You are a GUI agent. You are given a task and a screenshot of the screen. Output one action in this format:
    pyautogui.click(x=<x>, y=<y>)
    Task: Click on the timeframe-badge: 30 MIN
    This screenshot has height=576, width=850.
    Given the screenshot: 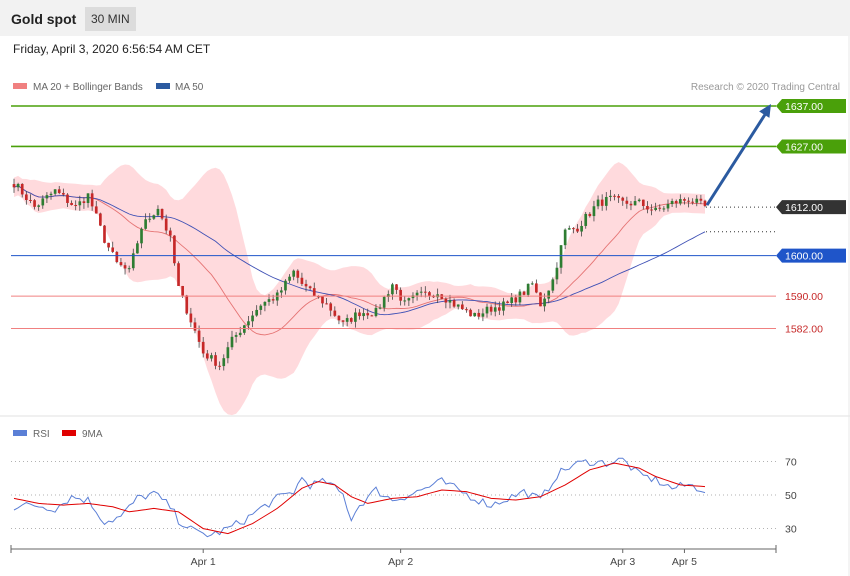 What is the action you would take?
    pyautogui.click(x=110, y=19)
    